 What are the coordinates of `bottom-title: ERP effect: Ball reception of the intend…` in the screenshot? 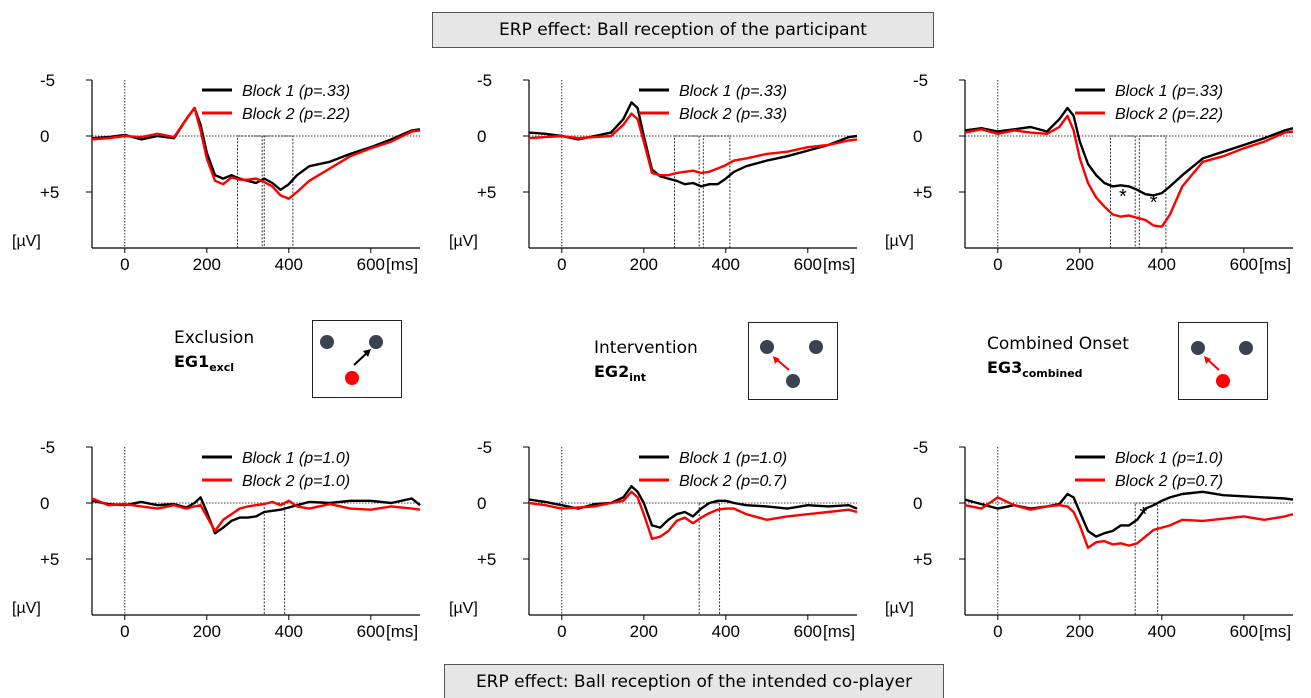 It's located at (694, 681).